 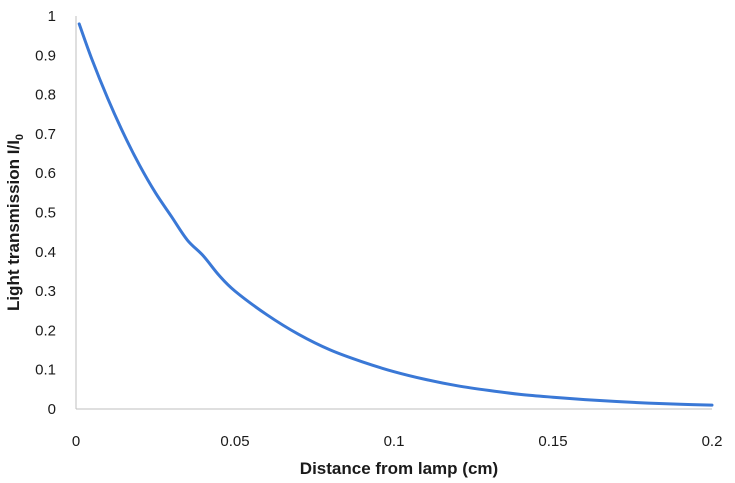 What do you see at coordinates (13, 225) in the screenshot?
I see `y-axis-title-main: Light transmission I/I` at bounding box center [13, 225].